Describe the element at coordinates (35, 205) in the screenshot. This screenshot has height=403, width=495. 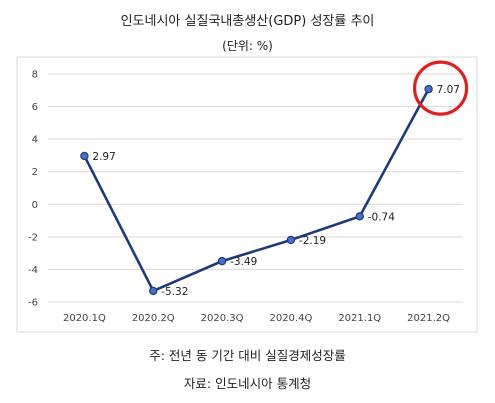
I see `y-tick-label: 0` at that location.